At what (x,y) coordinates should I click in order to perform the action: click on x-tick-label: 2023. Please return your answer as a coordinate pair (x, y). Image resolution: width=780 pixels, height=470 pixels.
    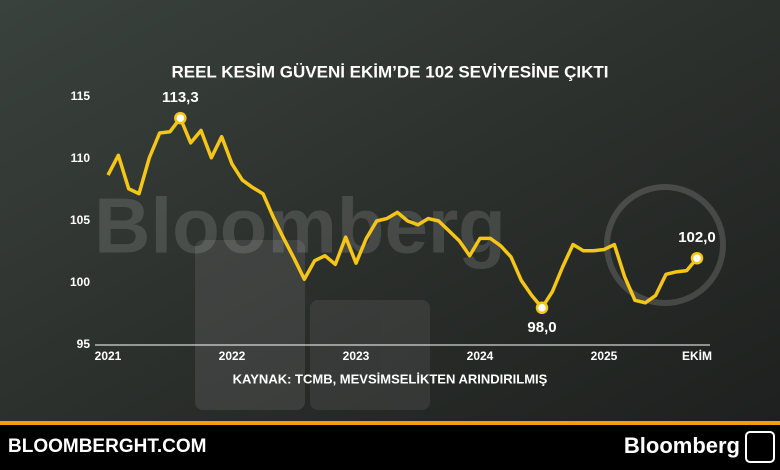
    Looking at the image, I should click on (356, 356).